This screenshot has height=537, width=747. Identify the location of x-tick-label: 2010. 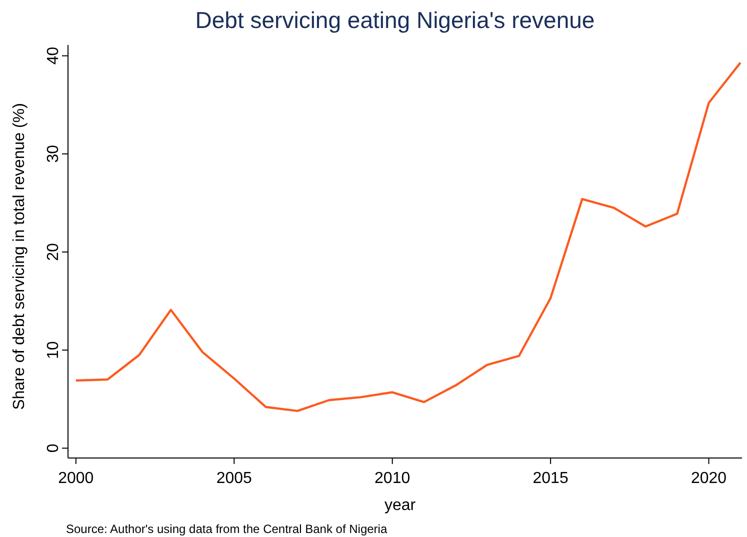
(392, 478).